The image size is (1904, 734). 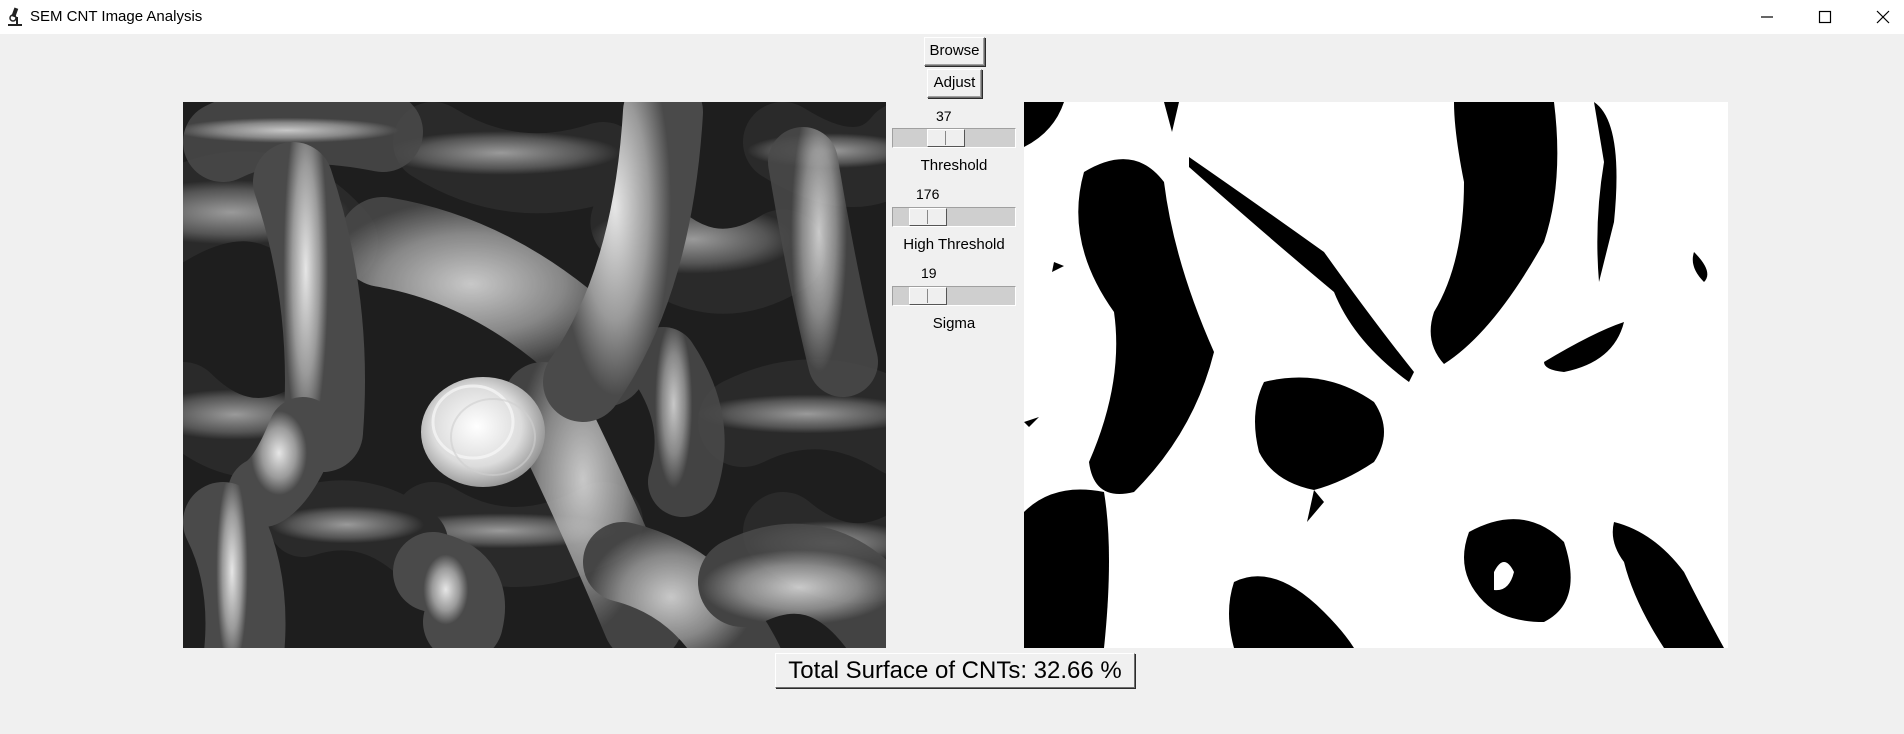 I want to click on window-title: SEM CNT Image Analysis, so click(x=116, y=16).